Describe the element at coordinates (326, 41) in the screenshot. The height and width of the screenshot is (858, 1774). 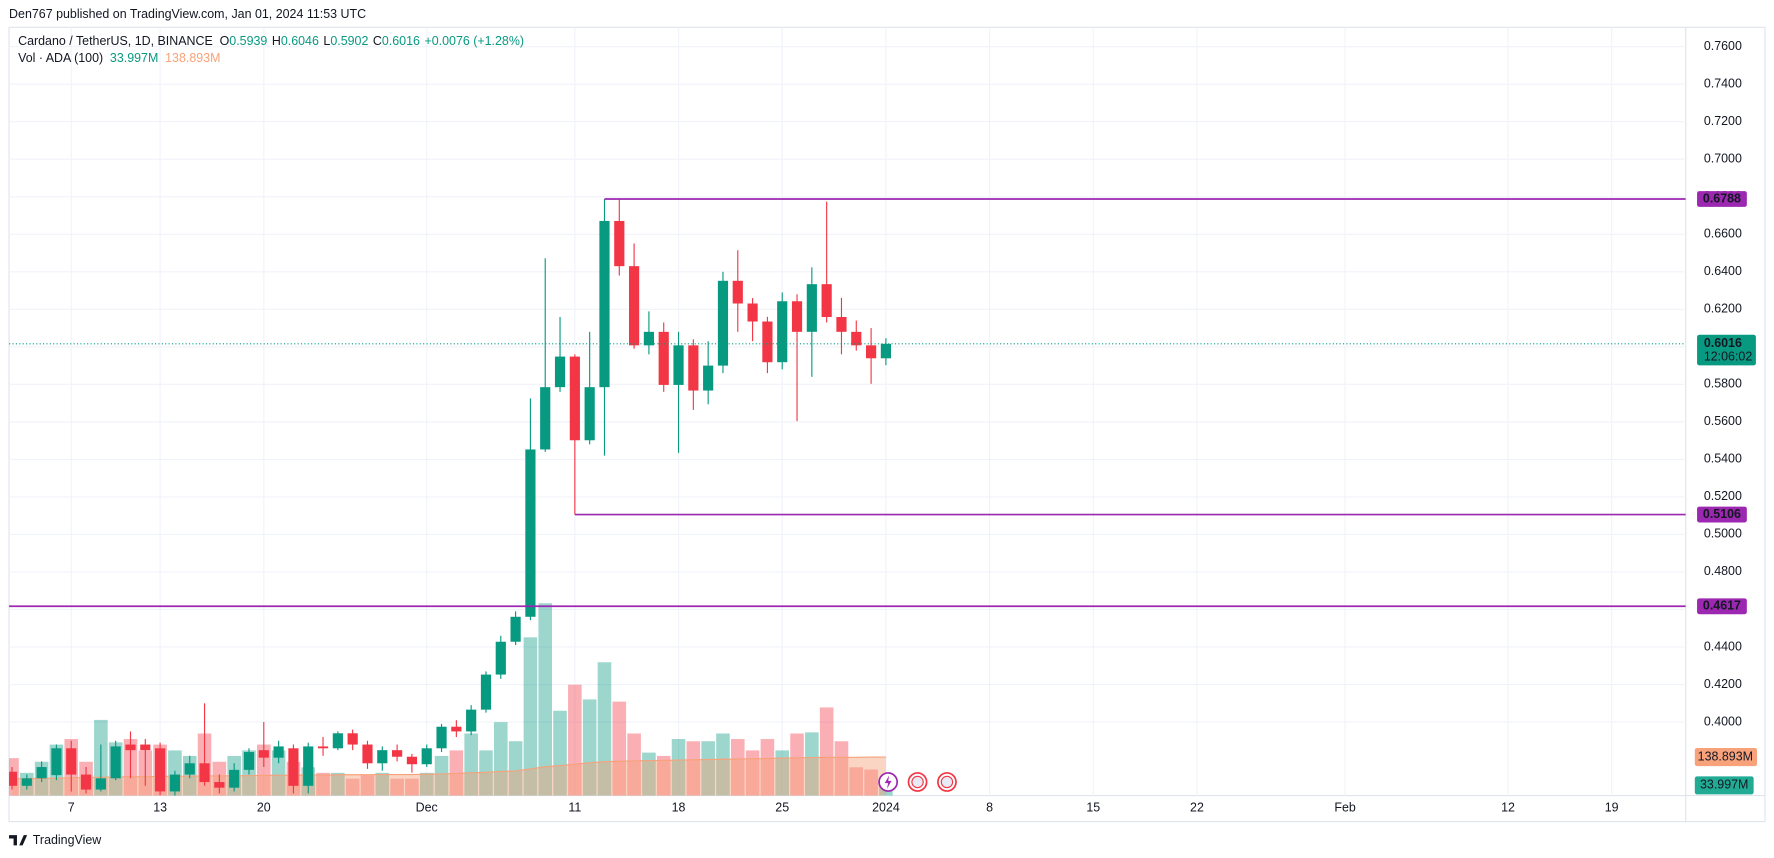
I see `low-letter: L` at that location.